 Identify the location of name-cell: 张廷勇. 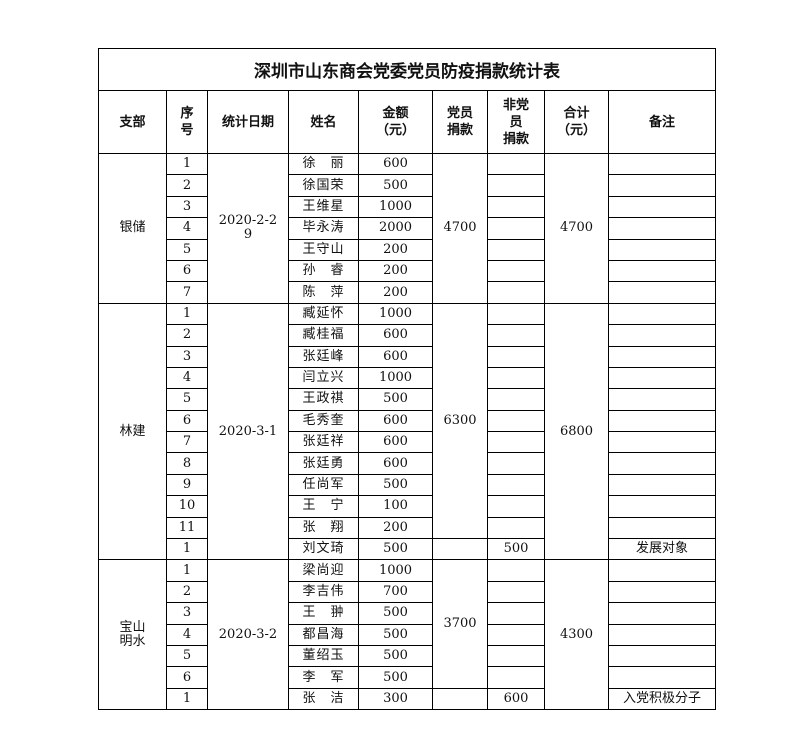
(323, 463).